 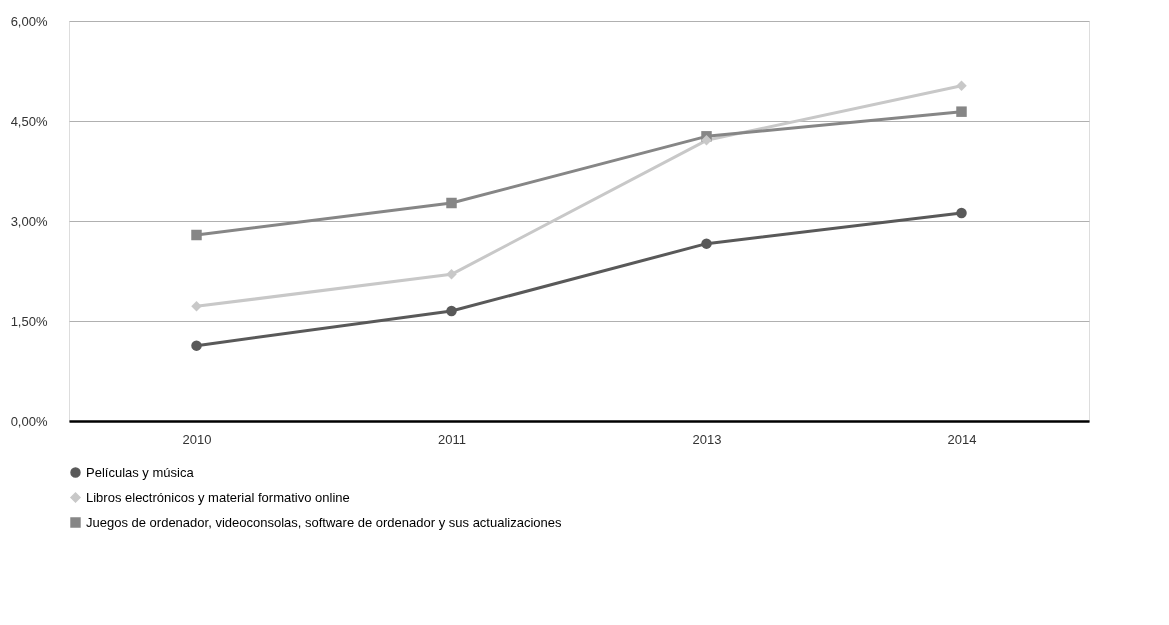 What do you see at coordinates (140, 472) in the screenshot?
I see `legend-label: Películas y música` at bounding box center [140, 472].